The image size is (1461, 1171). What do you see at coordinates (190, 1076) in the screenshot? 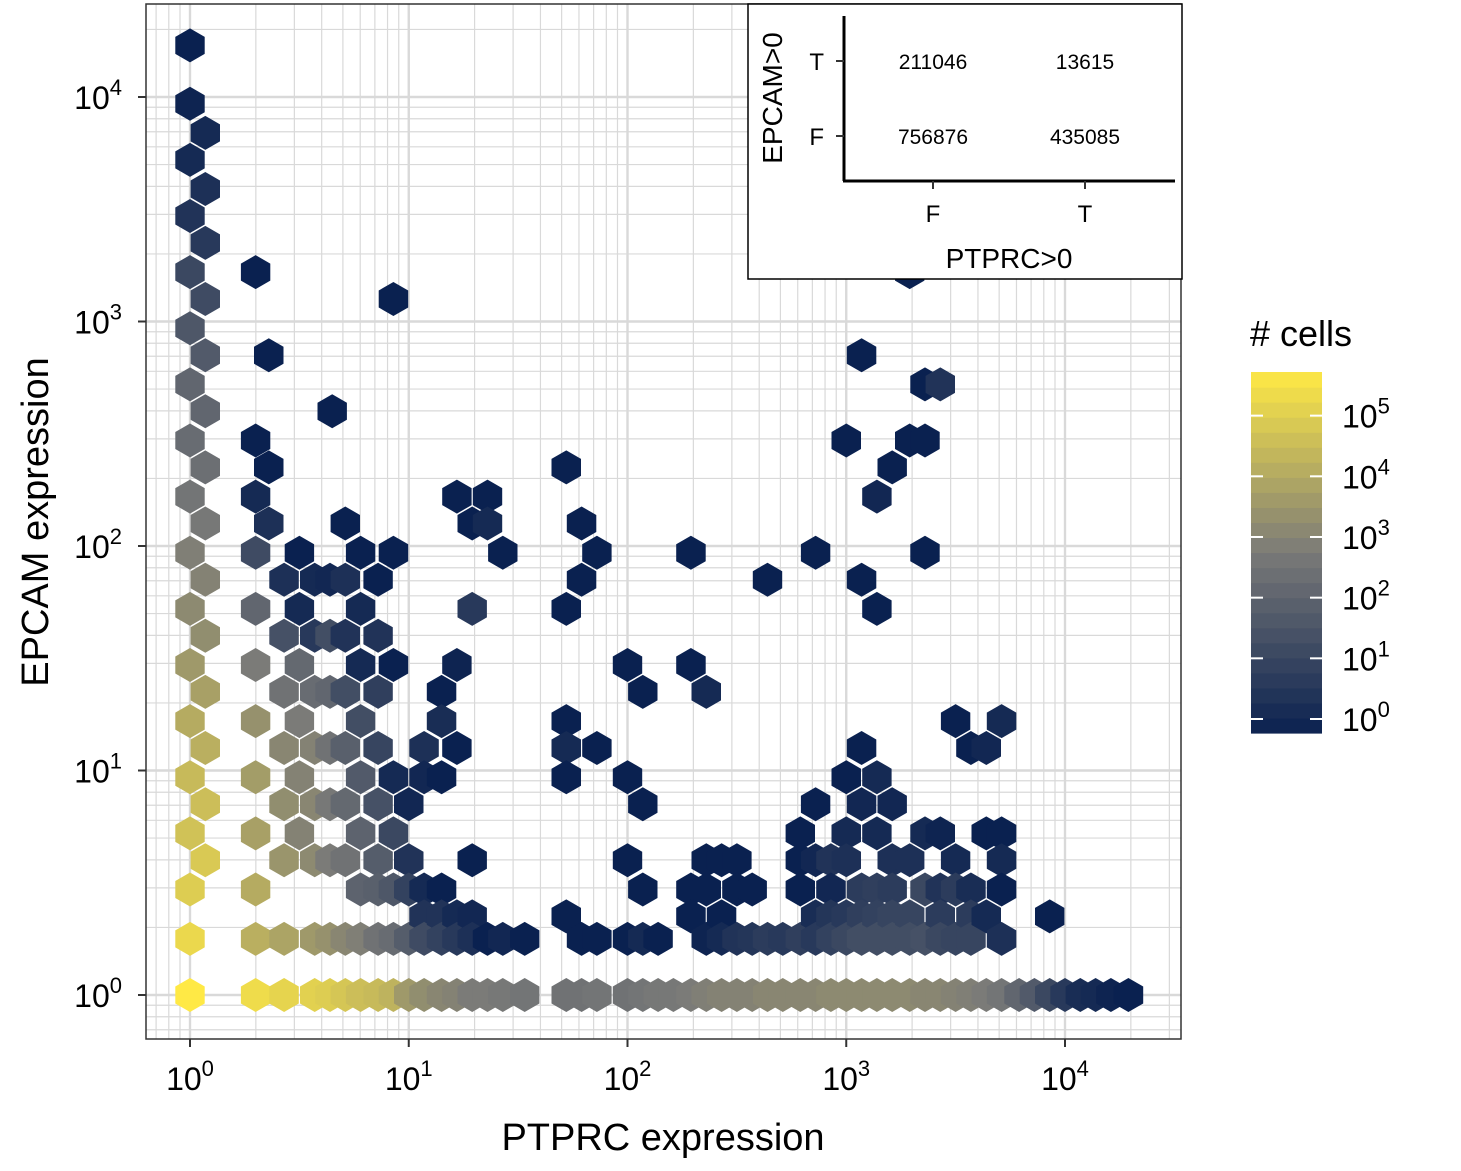
I see `x-tick-label: 100` at bounding box center [190, 1076].